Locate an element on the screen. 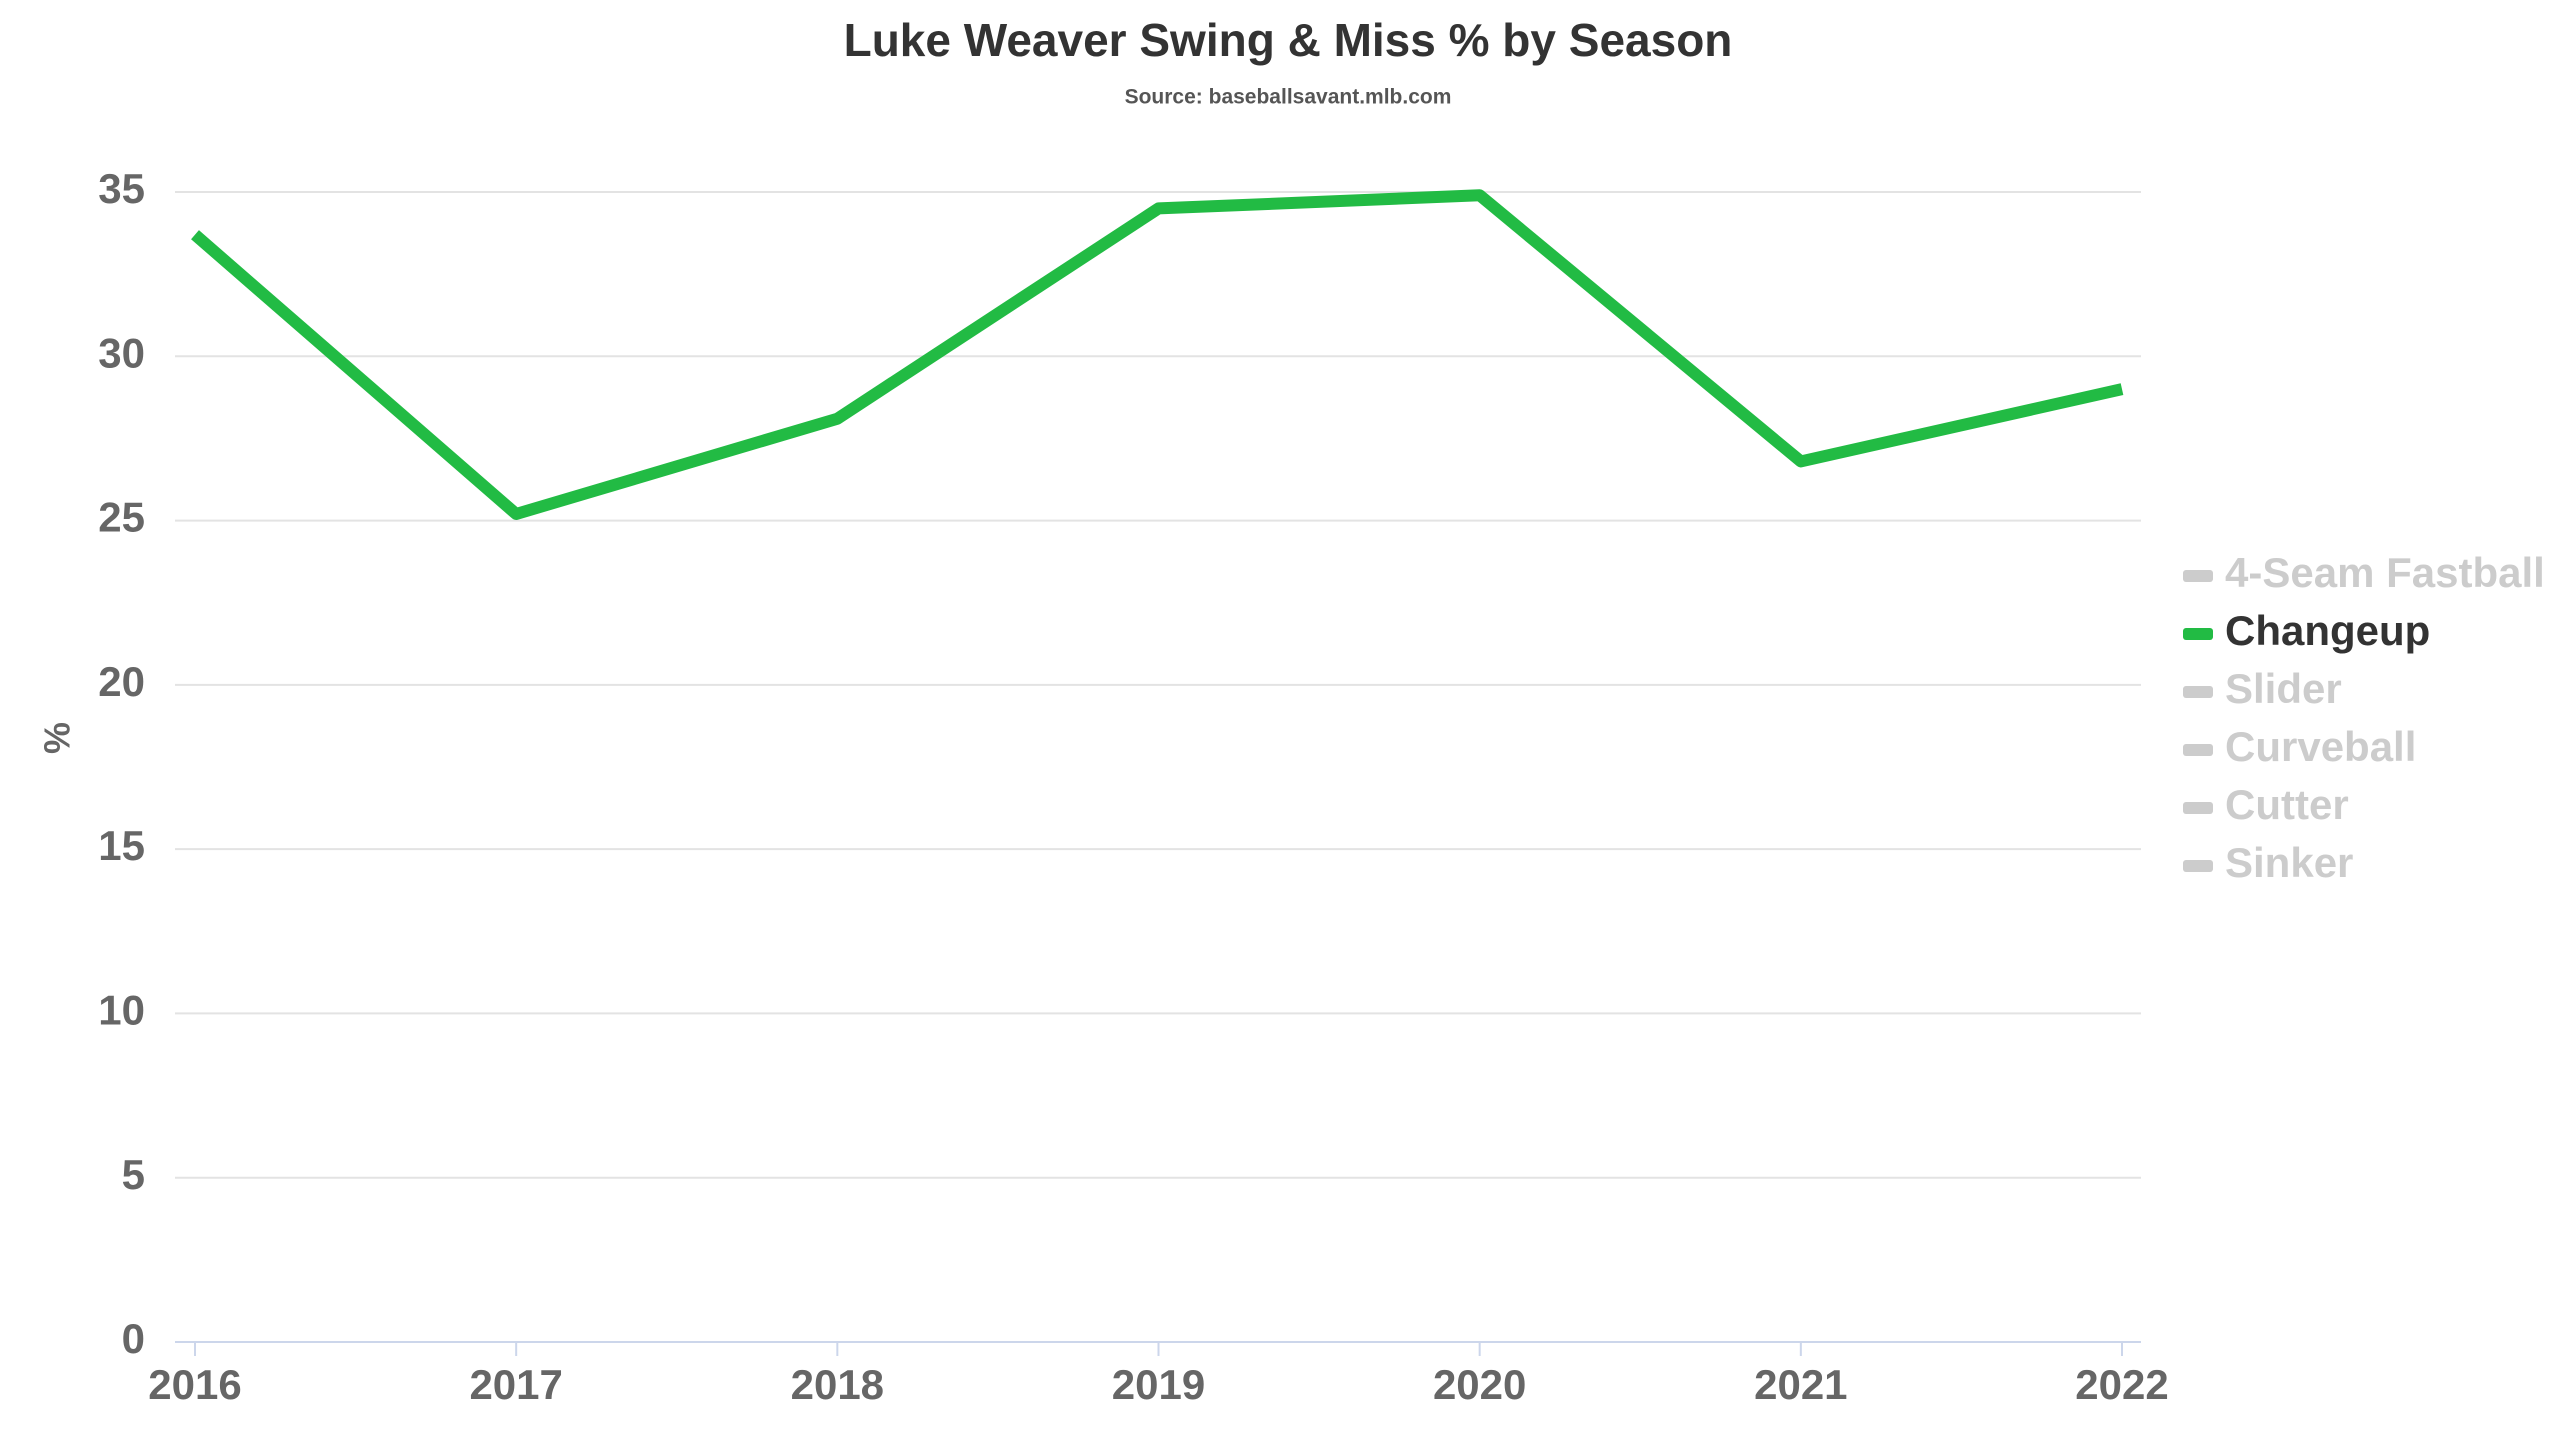 This screenshot has height=1440, width=2560. chart-subtitle: Source: baseballsavant.mlb.com is located at coordinates (1288, 97).